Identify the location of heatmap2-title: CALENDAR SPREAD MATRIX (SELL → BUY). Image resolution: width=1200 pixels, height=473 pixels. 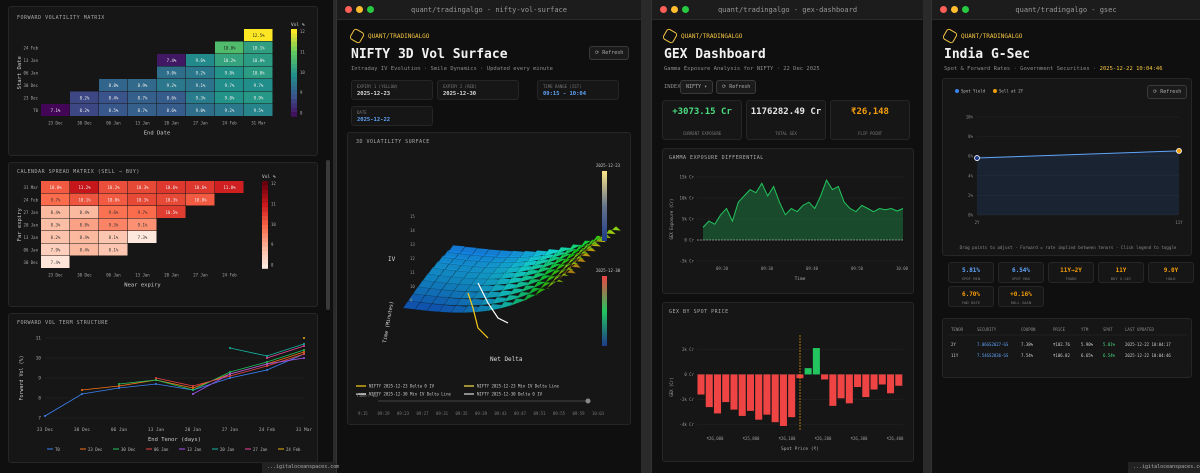
(78, 172).